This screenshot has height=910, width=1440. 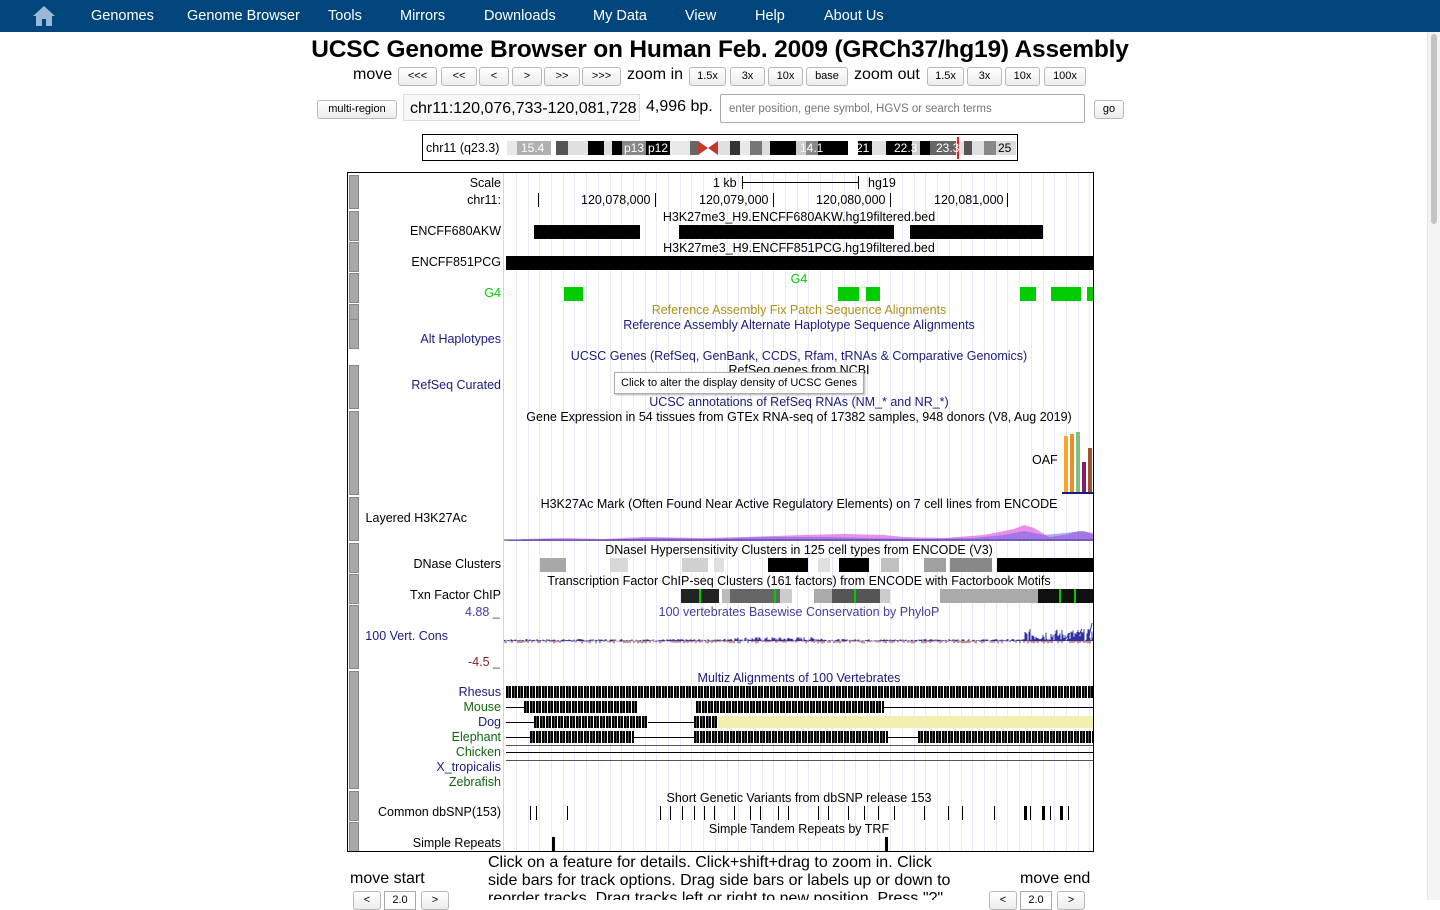 I want to click on gtex-gene-label: OAF, so click(x=1045, y=460).